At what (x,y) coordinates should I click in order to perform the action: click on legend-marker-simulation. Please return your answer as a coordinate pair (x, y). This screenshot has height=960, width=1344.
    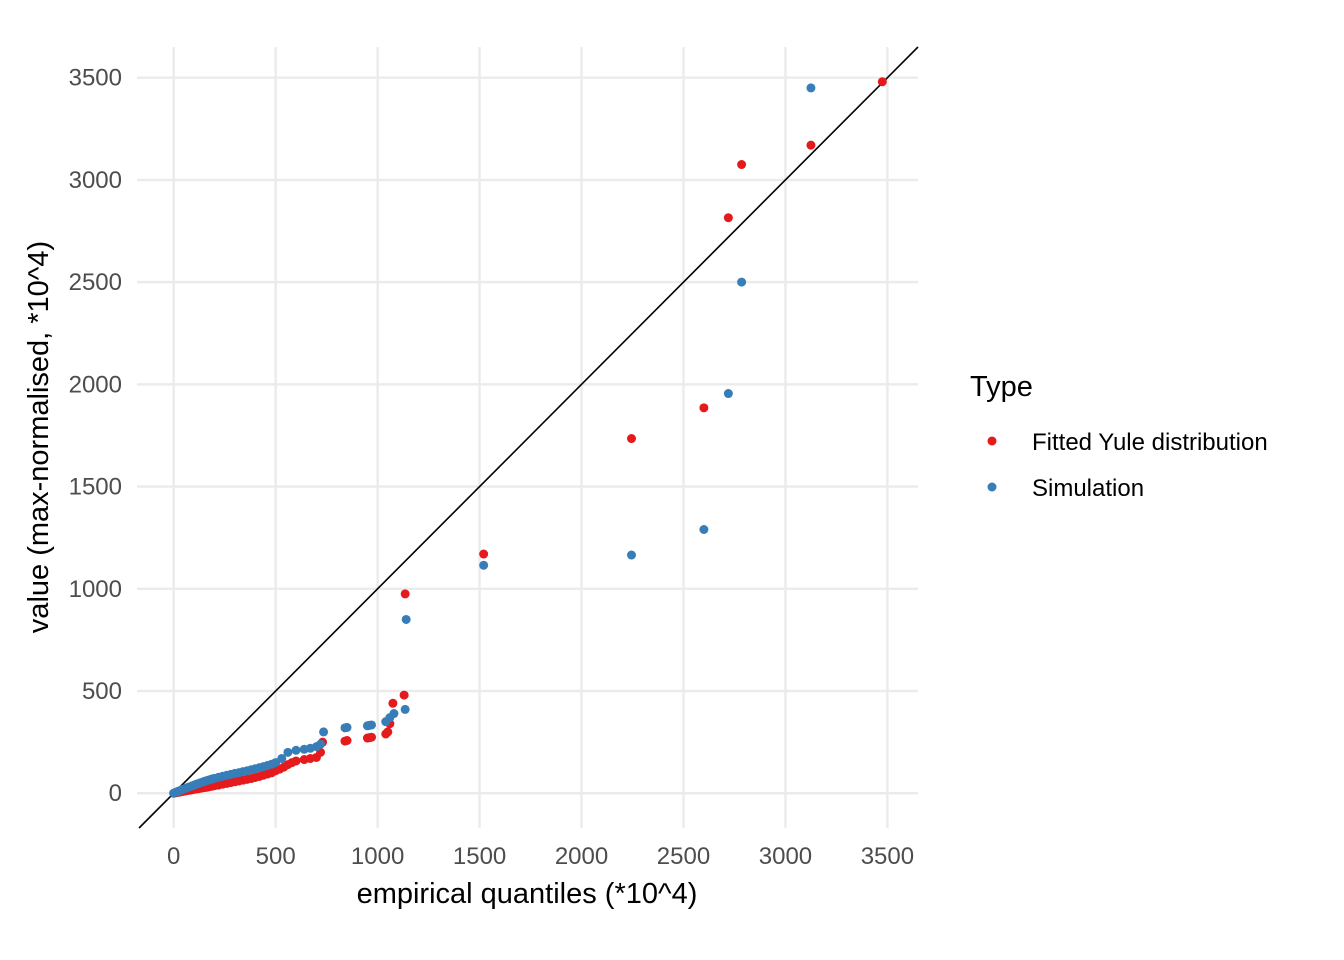
    Looking at the image, I should click on (992, 487).